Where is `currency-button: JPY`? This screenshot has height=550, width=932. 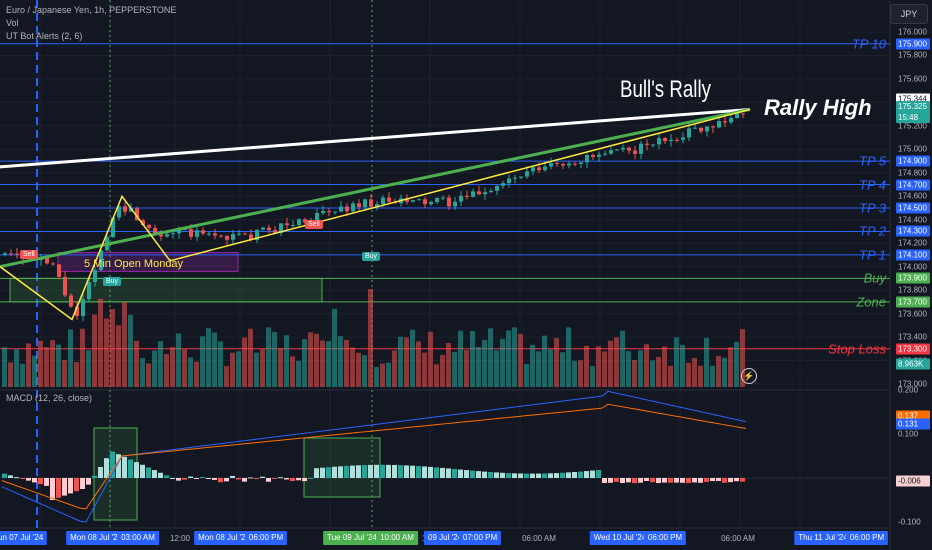 currency-button: JPY is located at coordinates (909, 14).